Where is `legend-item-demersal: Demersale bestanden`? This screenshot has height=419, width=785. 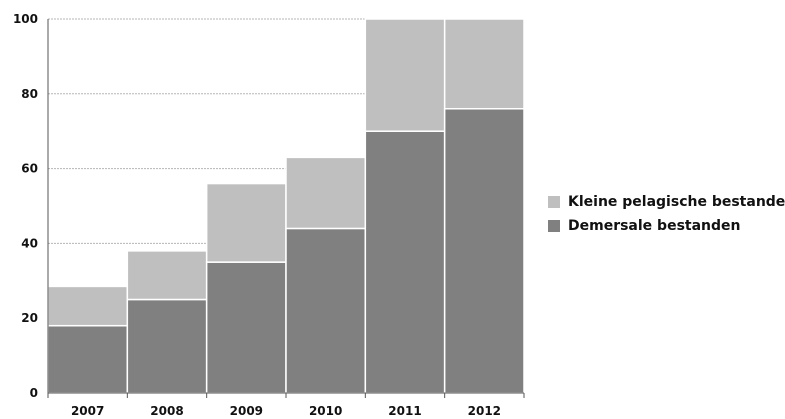
legend-item-demersal: Demersale bestanden is located at coordinates (666, 226).